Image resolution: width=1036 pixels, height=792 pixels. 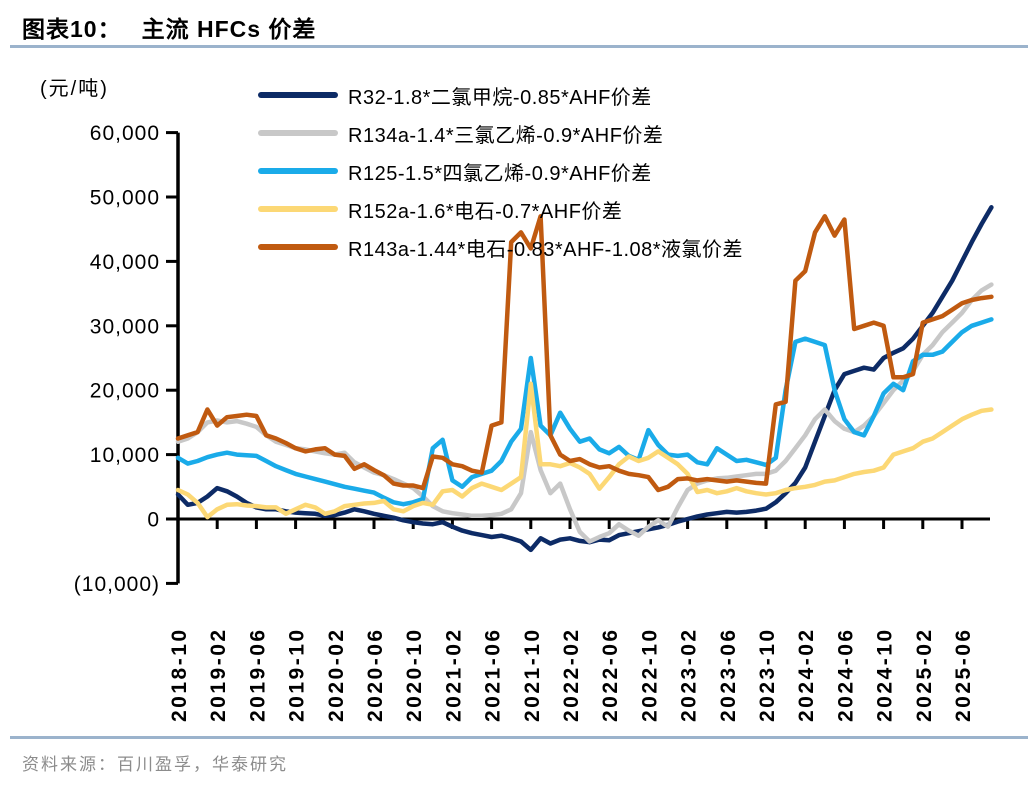 I want to click on x-tick-label: 2020-02, so click(x=336, y=674).